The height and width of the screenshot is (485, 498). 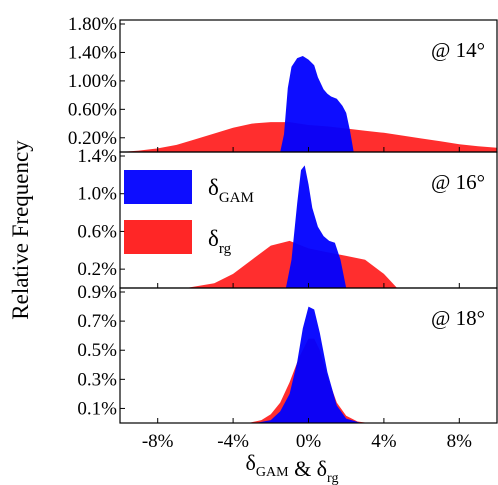 What do you see at coordinates (458, 182) in the screenshot?
I see `panel-label-2: @ 16°` at bounding box center [458, 182].